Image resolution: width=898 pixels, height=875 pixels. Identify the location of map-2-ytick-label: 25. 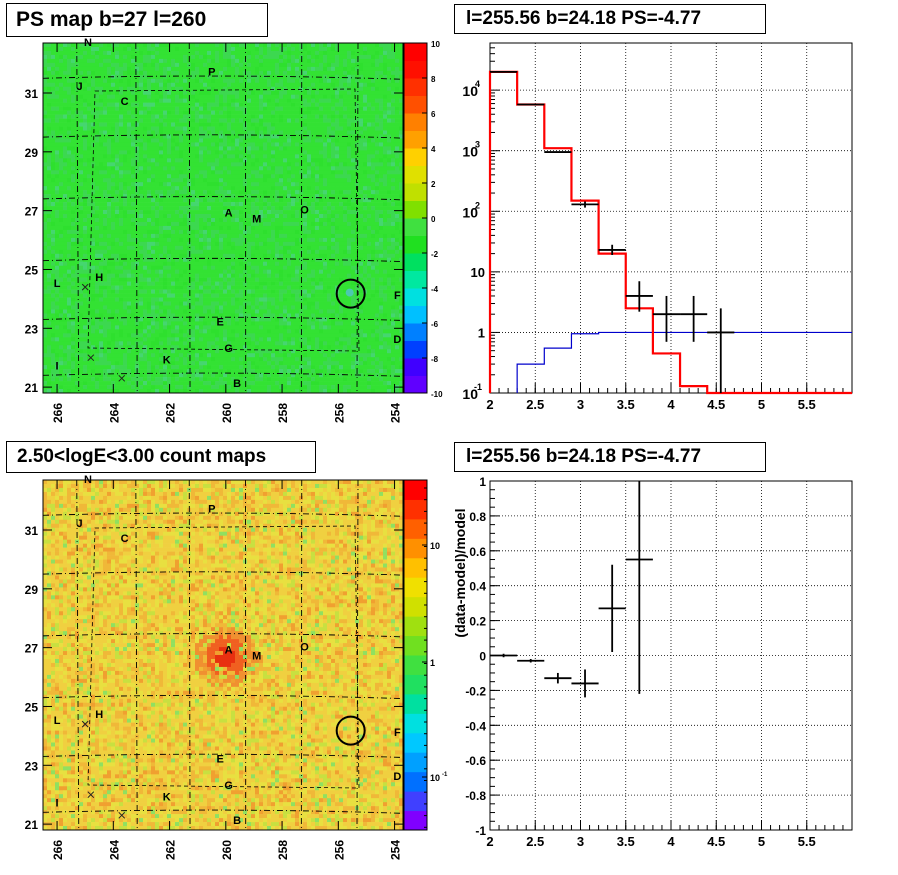
(32, 707).